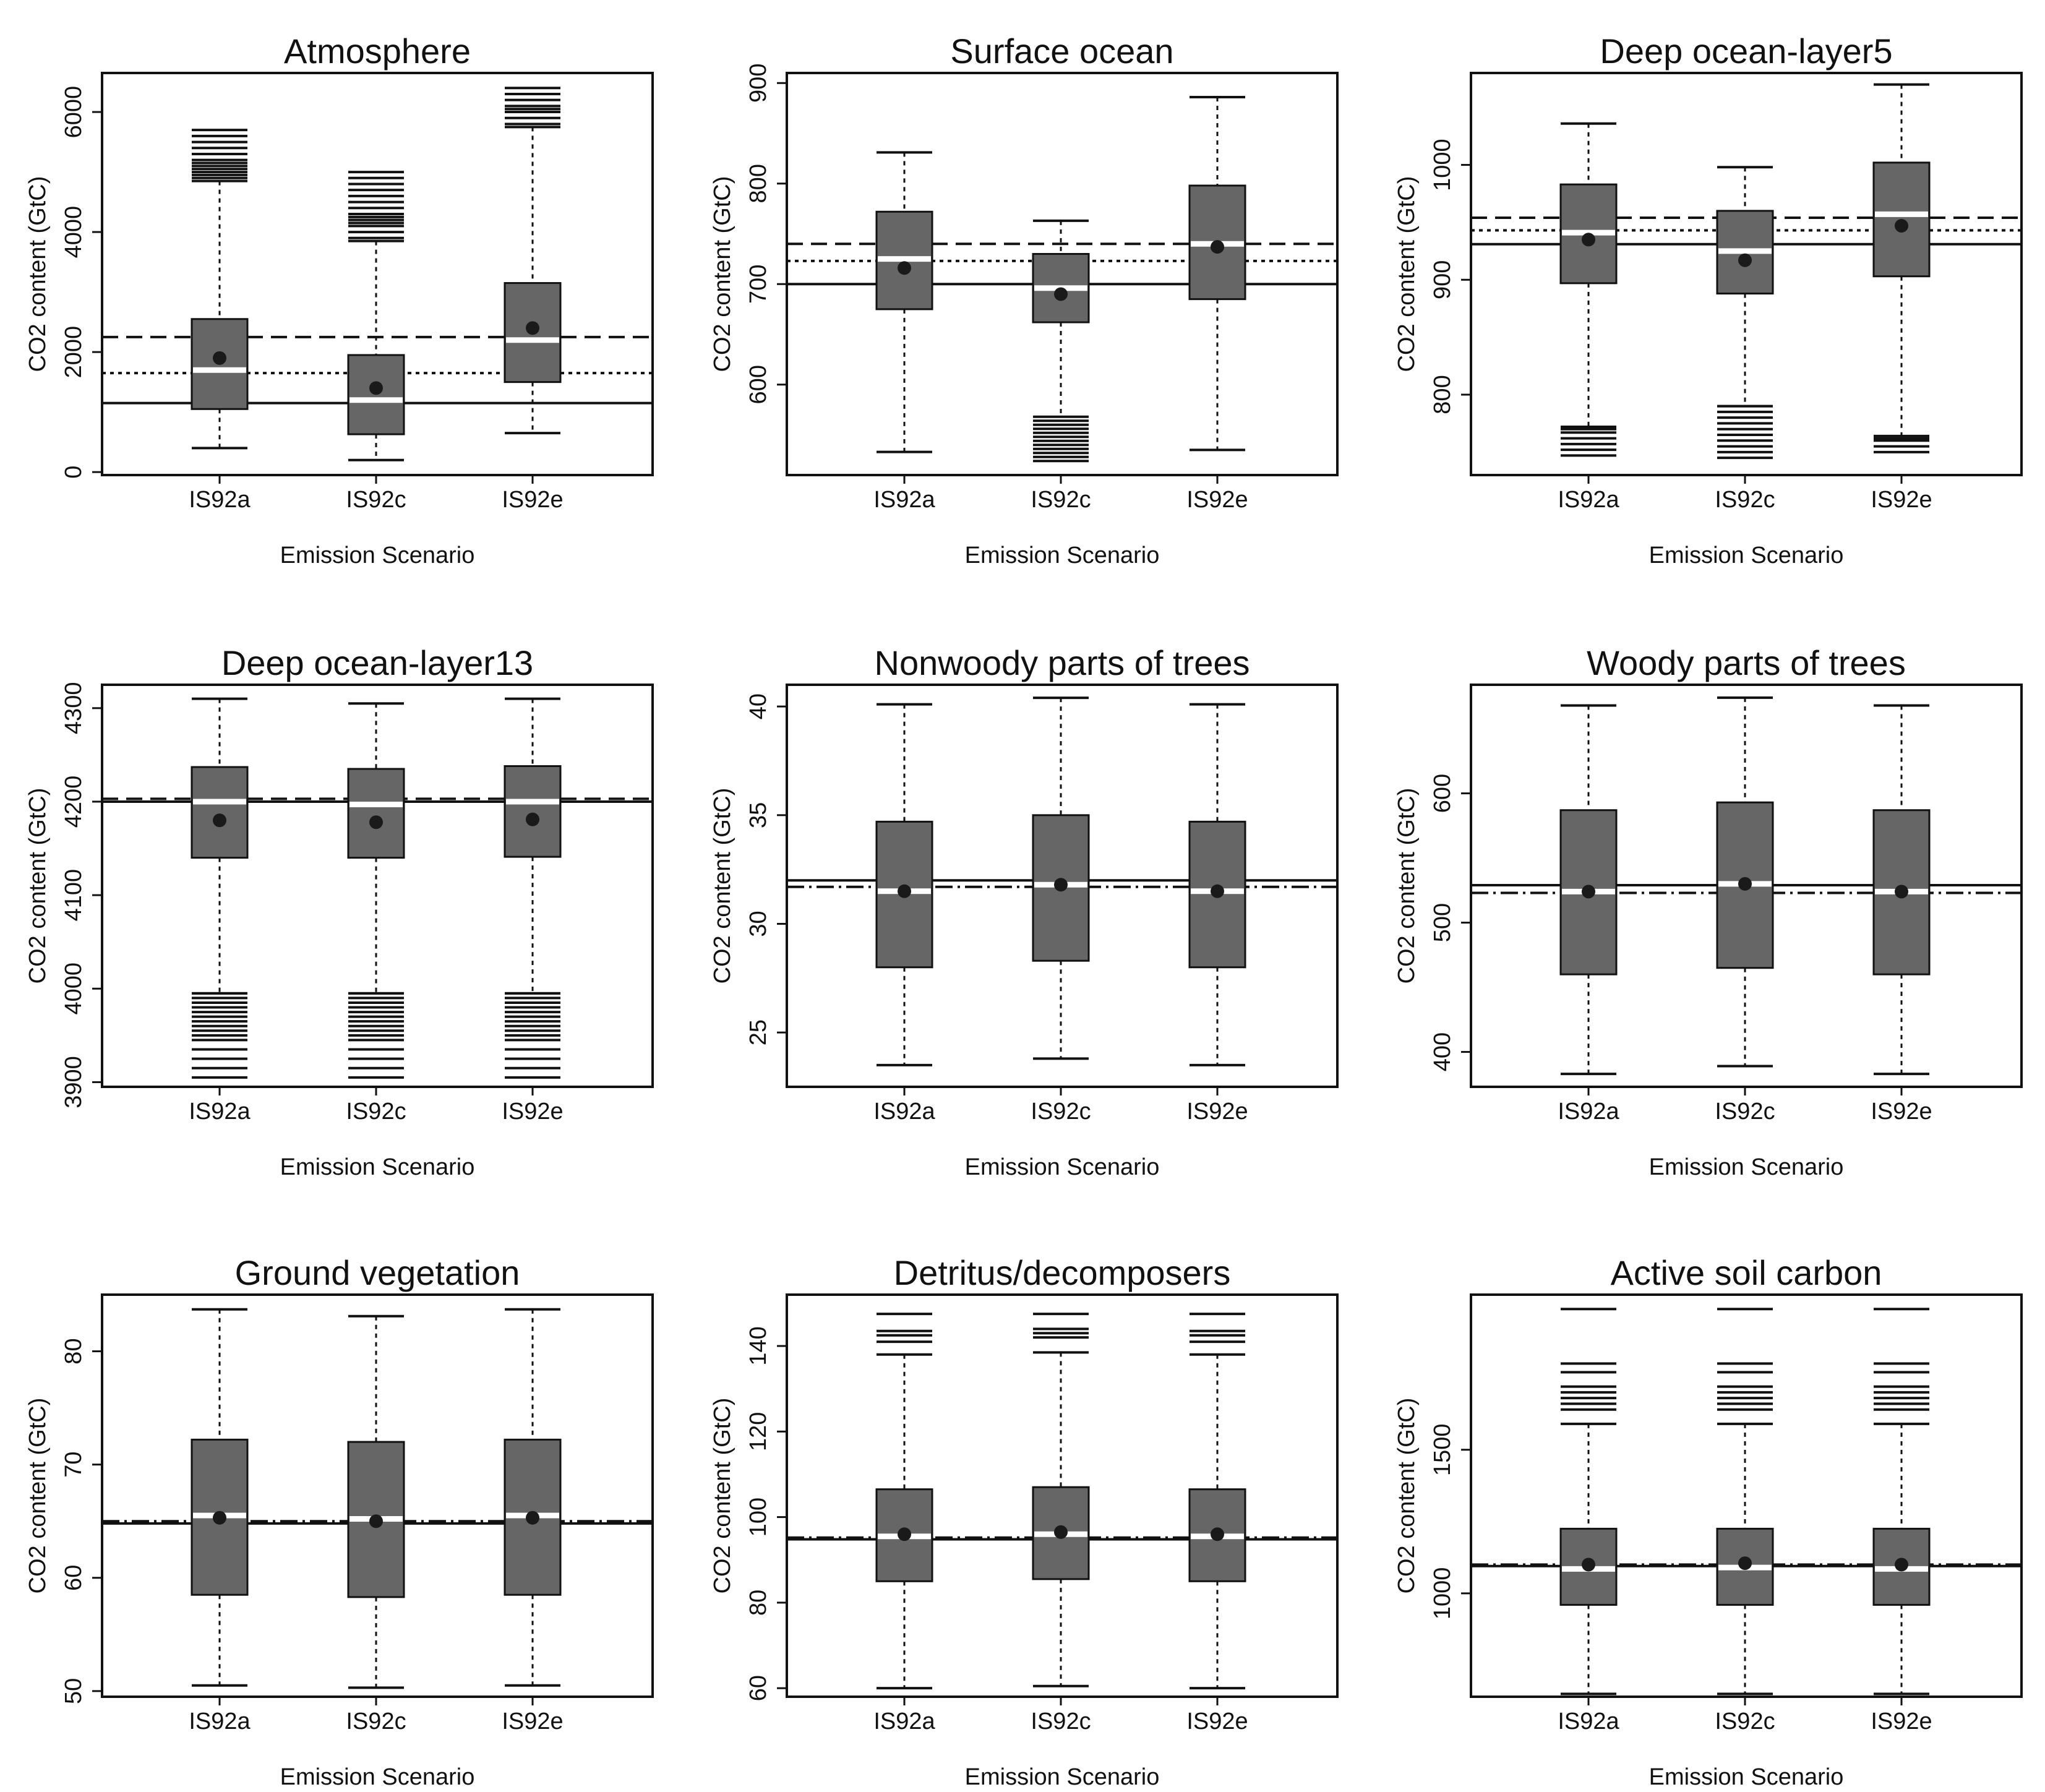  I want to click on chart-title: Nonwoody parts of trees, so click(1062, 662).